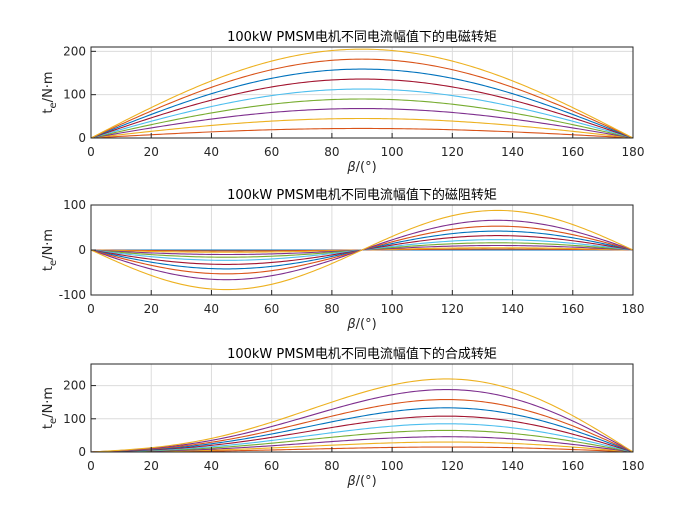 The width and height of the screenshot is (700, 525). Describe the element at coordinates (362, 37) in the screenshot. I see `chart-title: 100kW PMSM电机不同电流幅值下的电磁转矩` at that location.